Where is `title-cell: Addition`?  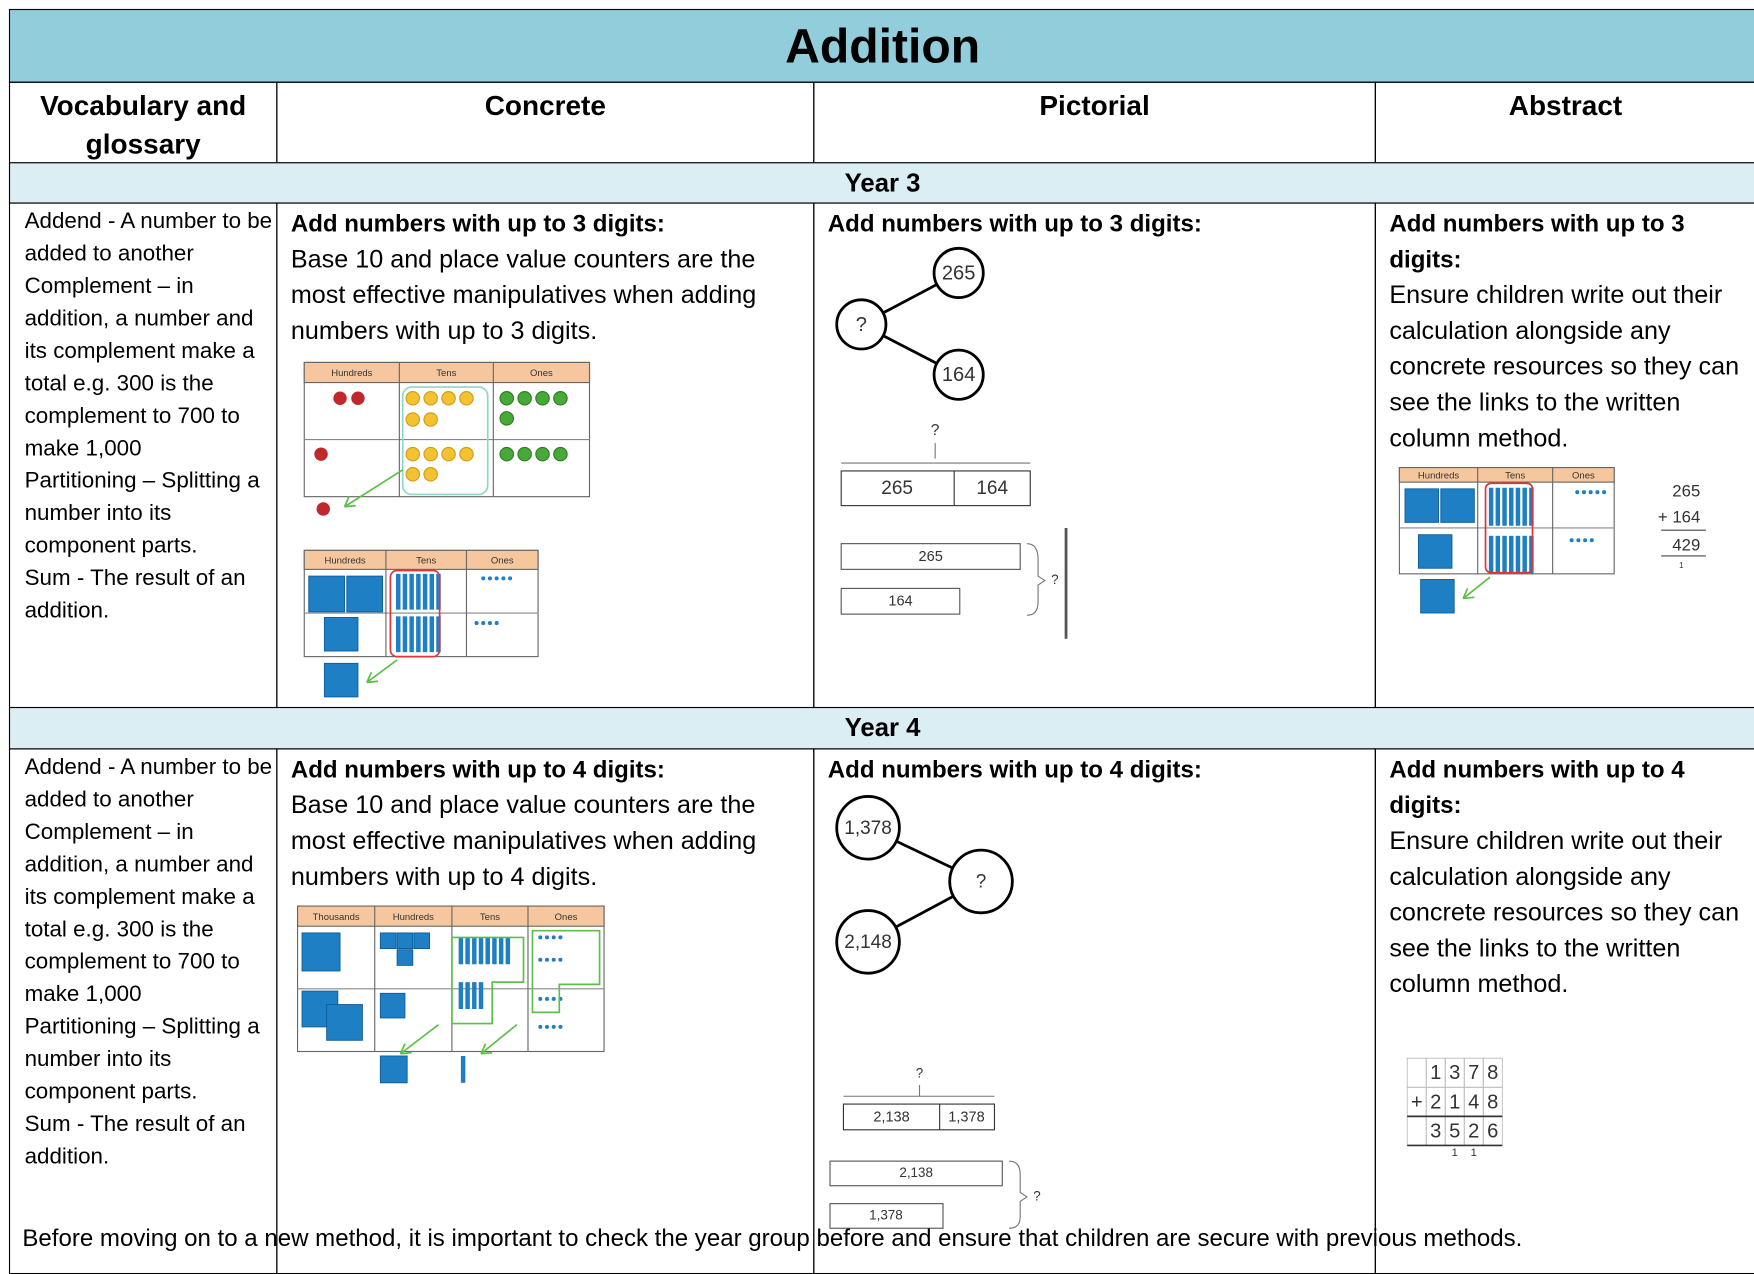
title-cell: Addition is located at coordinates (881, 45).